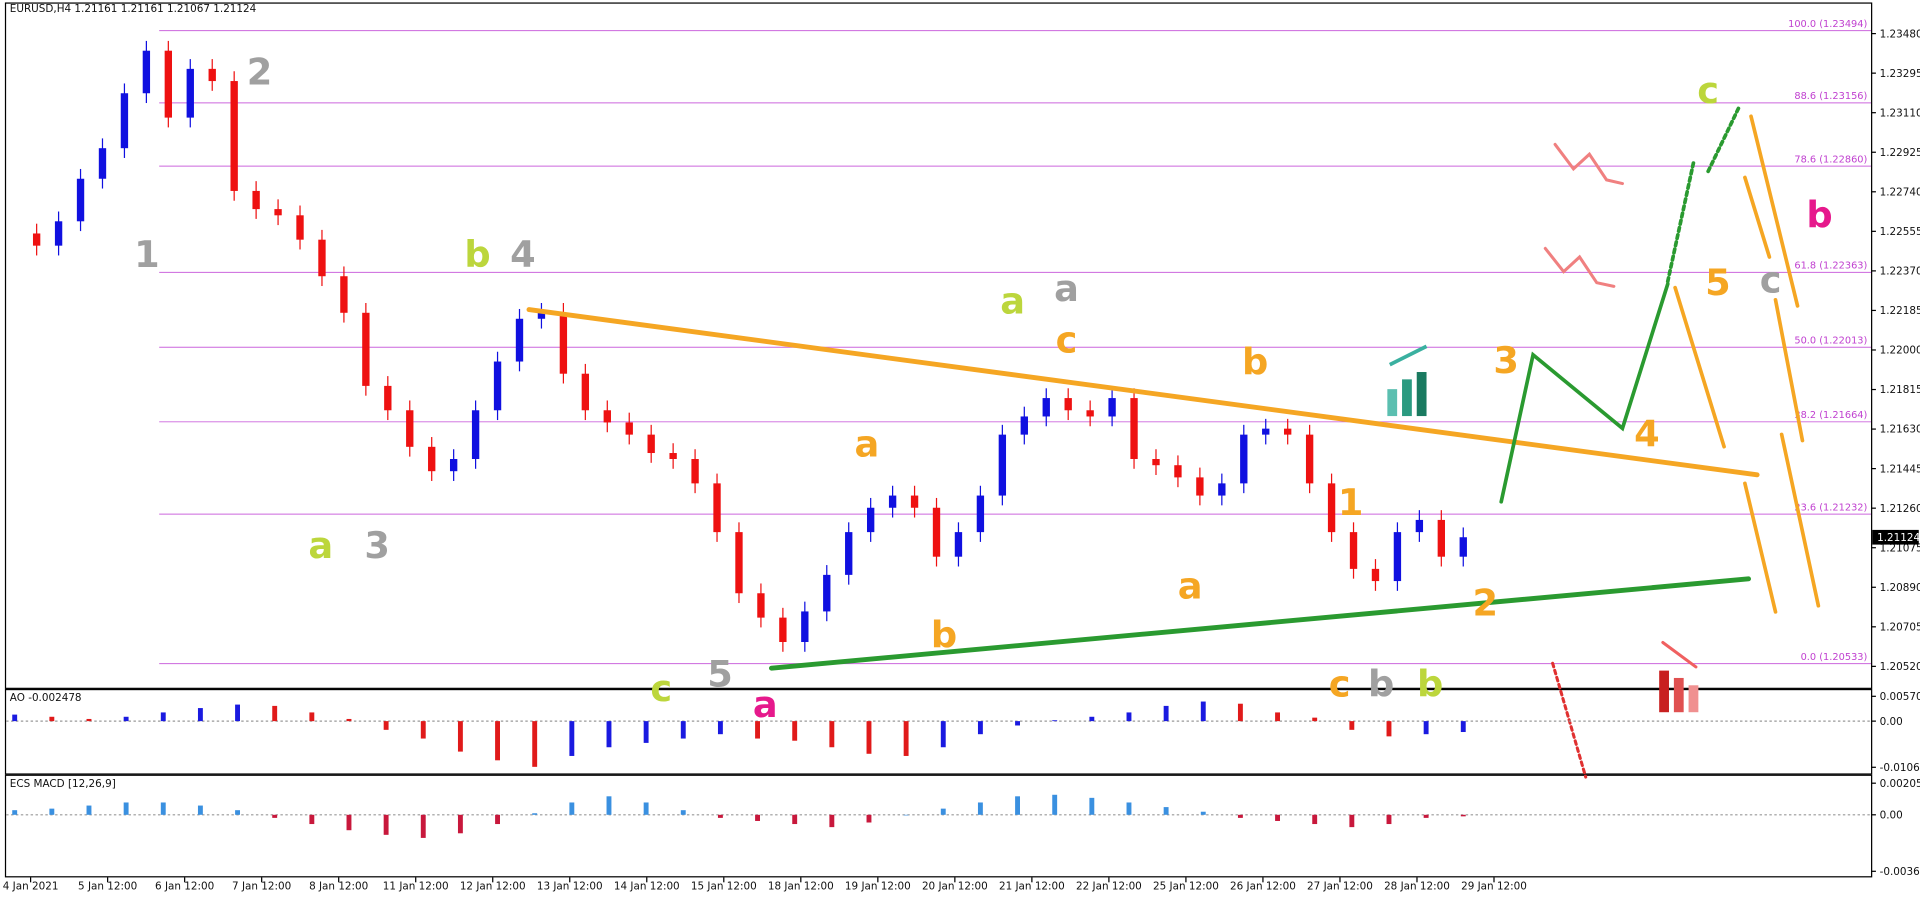 This screenshot has width=1920, height=897. What do you see at coordinates (1679, 691) in the screenshot?
I see `icon-down` at bounding box center [1679, 691].